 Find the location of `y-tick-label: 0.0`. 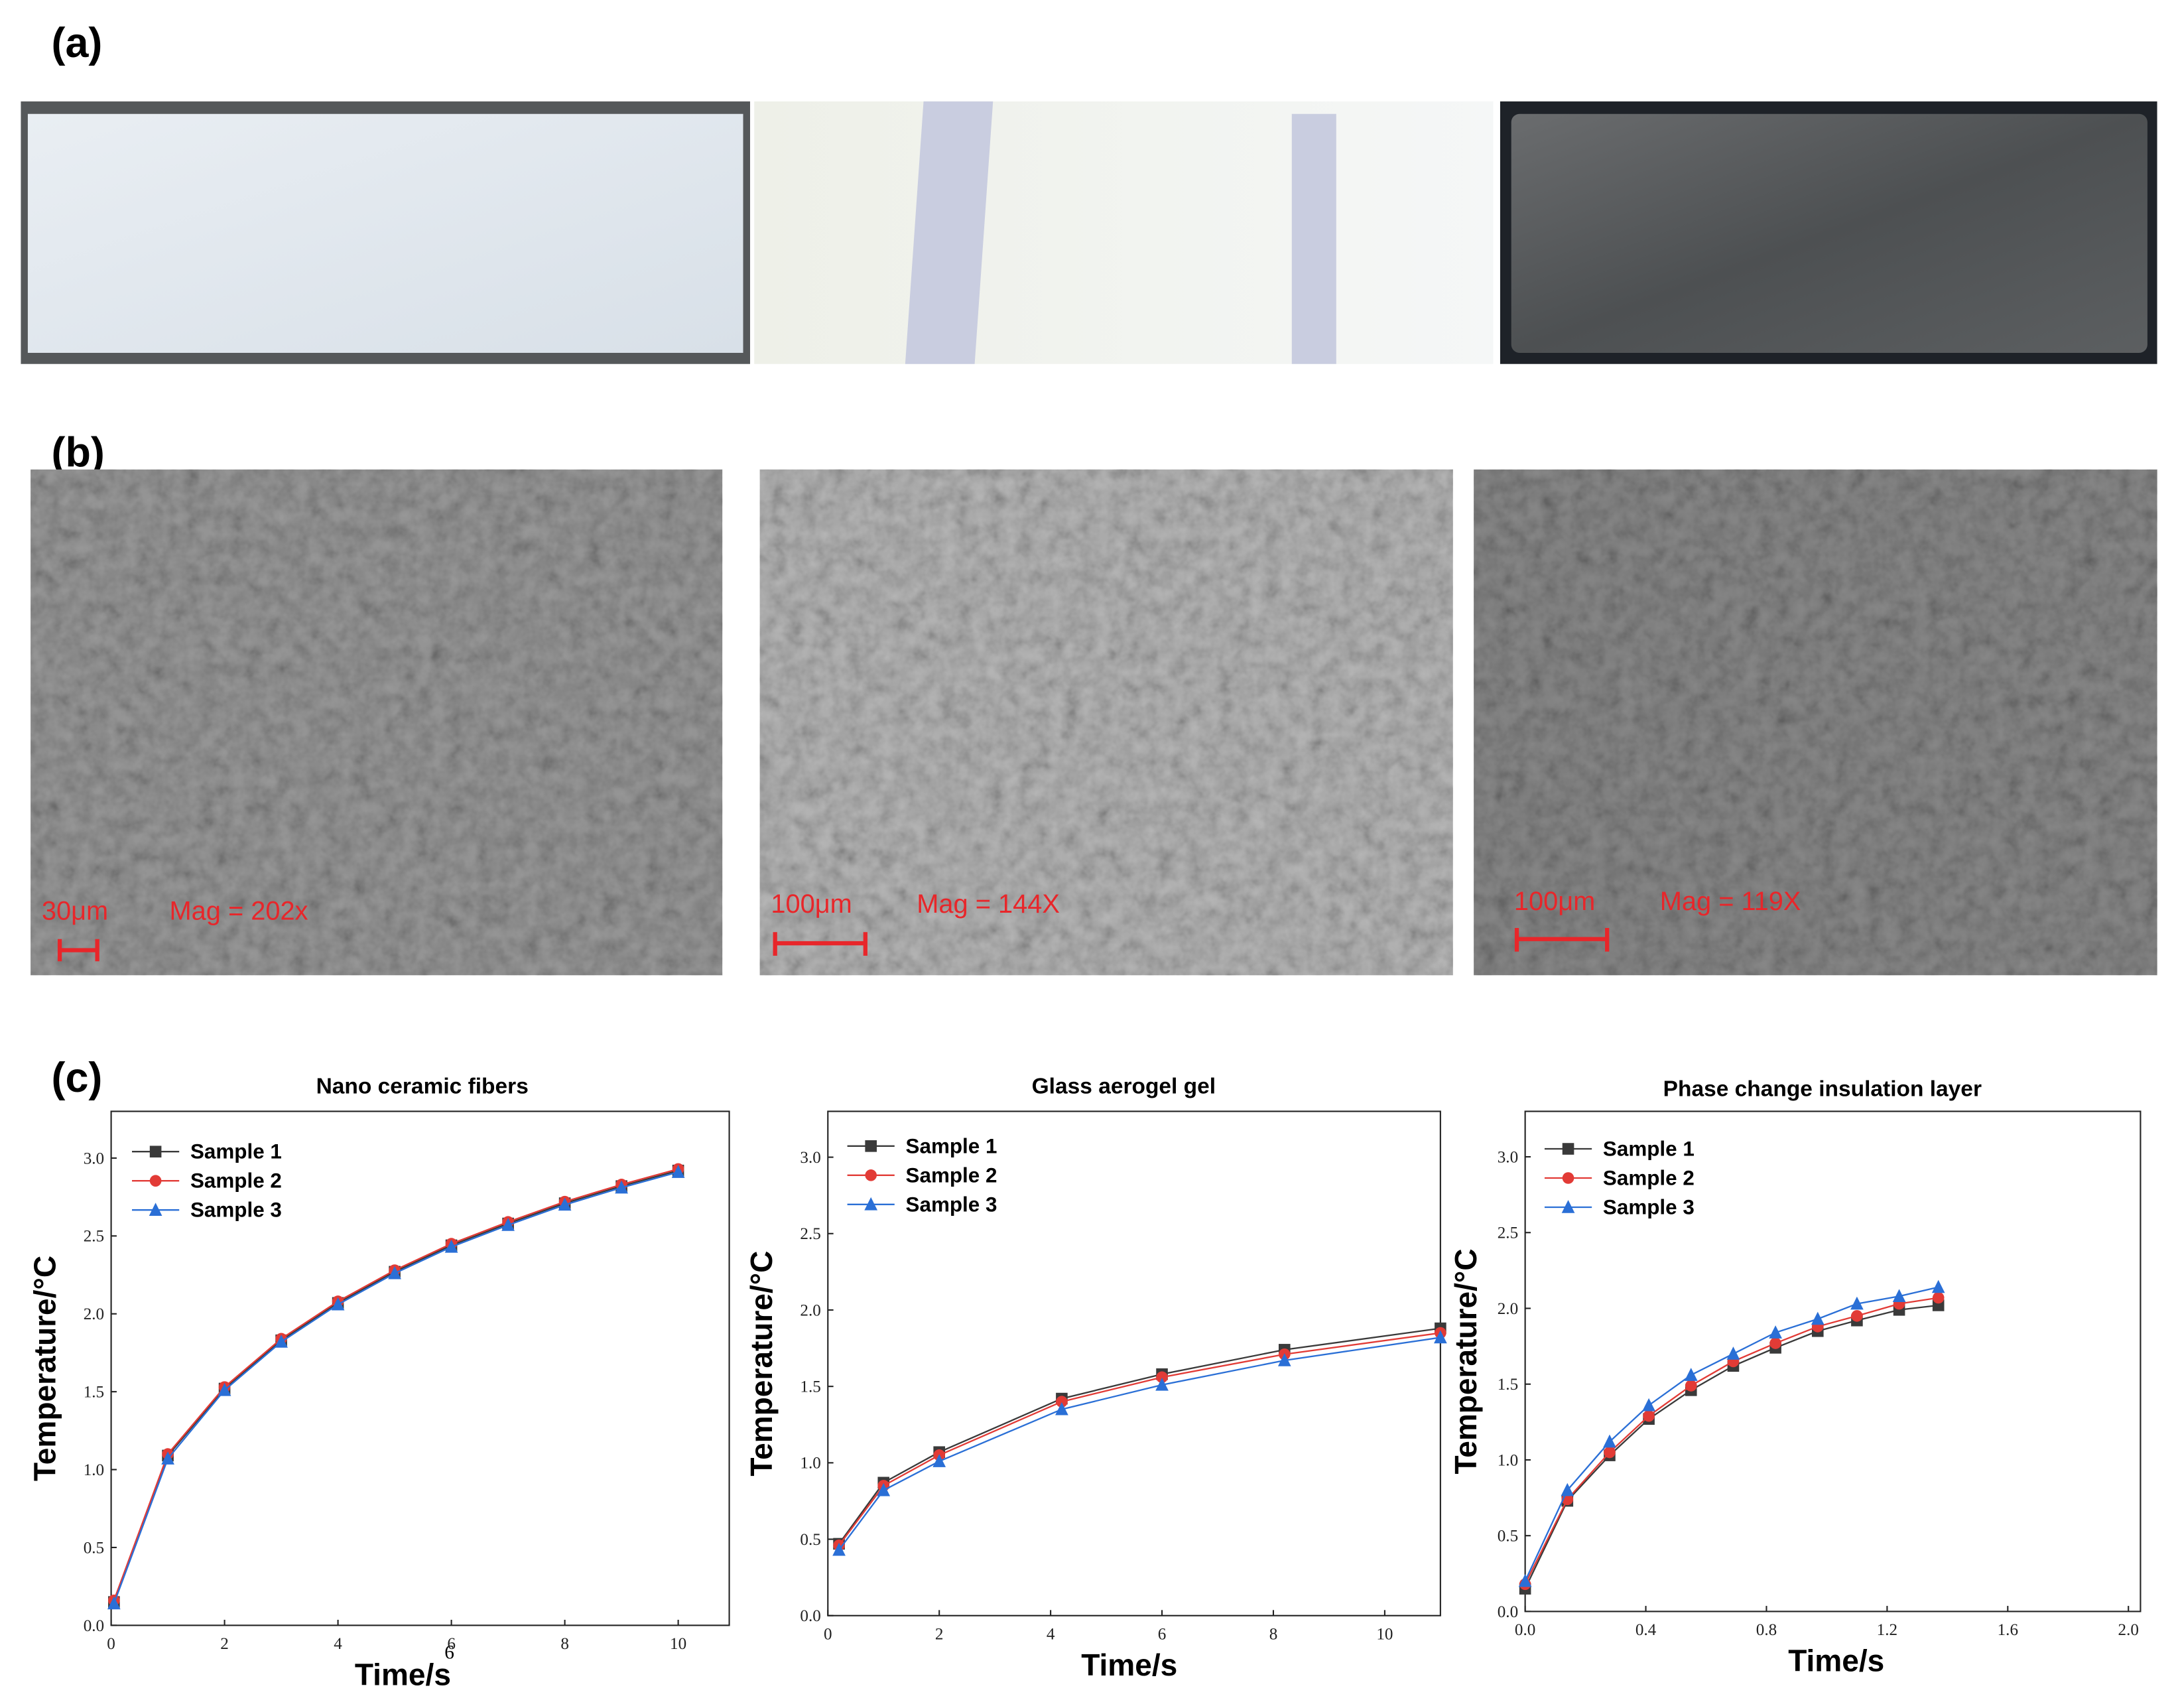

y-tick-label: 0.0 is located at coordinates (1508, 1612).